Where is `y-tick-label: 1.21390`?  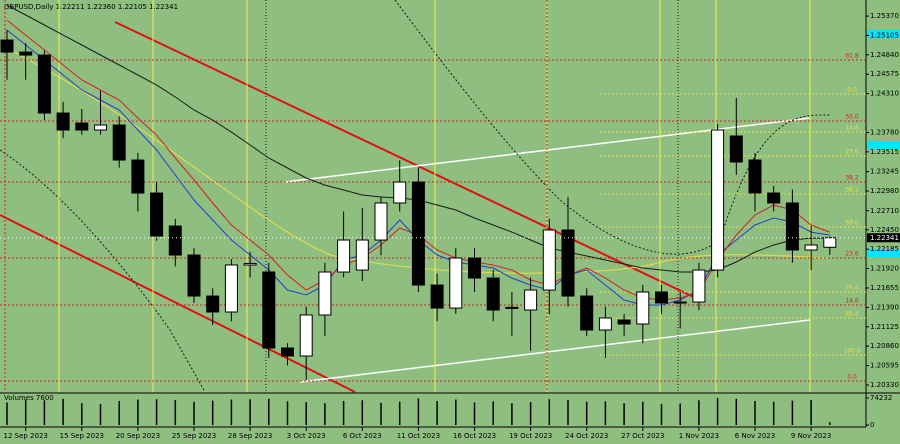
y-tick-label: 1.21390 is located at coordinates (884, 307).